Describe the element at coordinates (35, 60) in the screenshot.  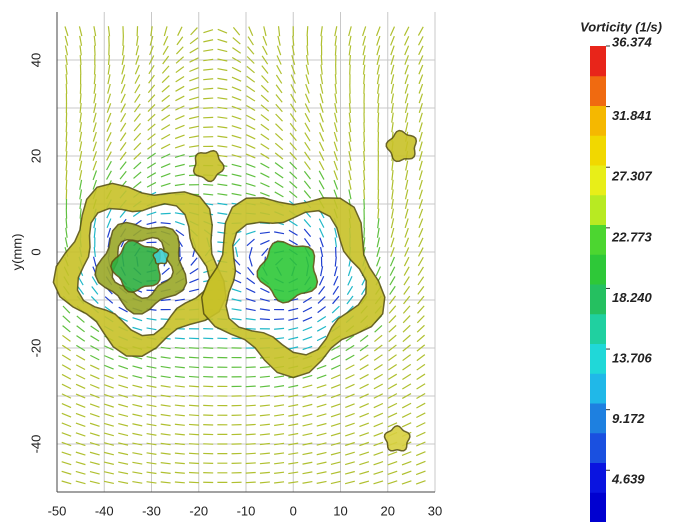
I see `y-tick-label: 40` at that location.